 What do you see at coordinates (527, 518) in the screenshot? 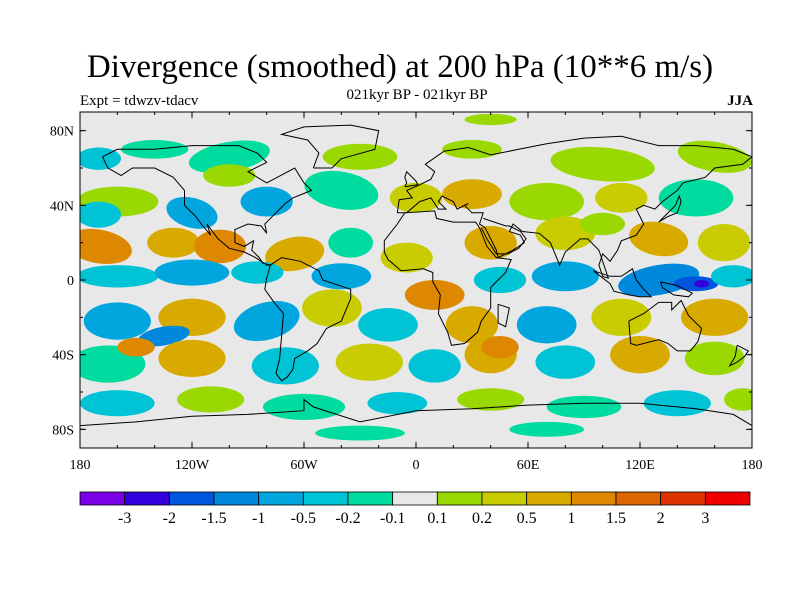
I see `colorbar-label: 0.5` at bounding box center [527, 518].